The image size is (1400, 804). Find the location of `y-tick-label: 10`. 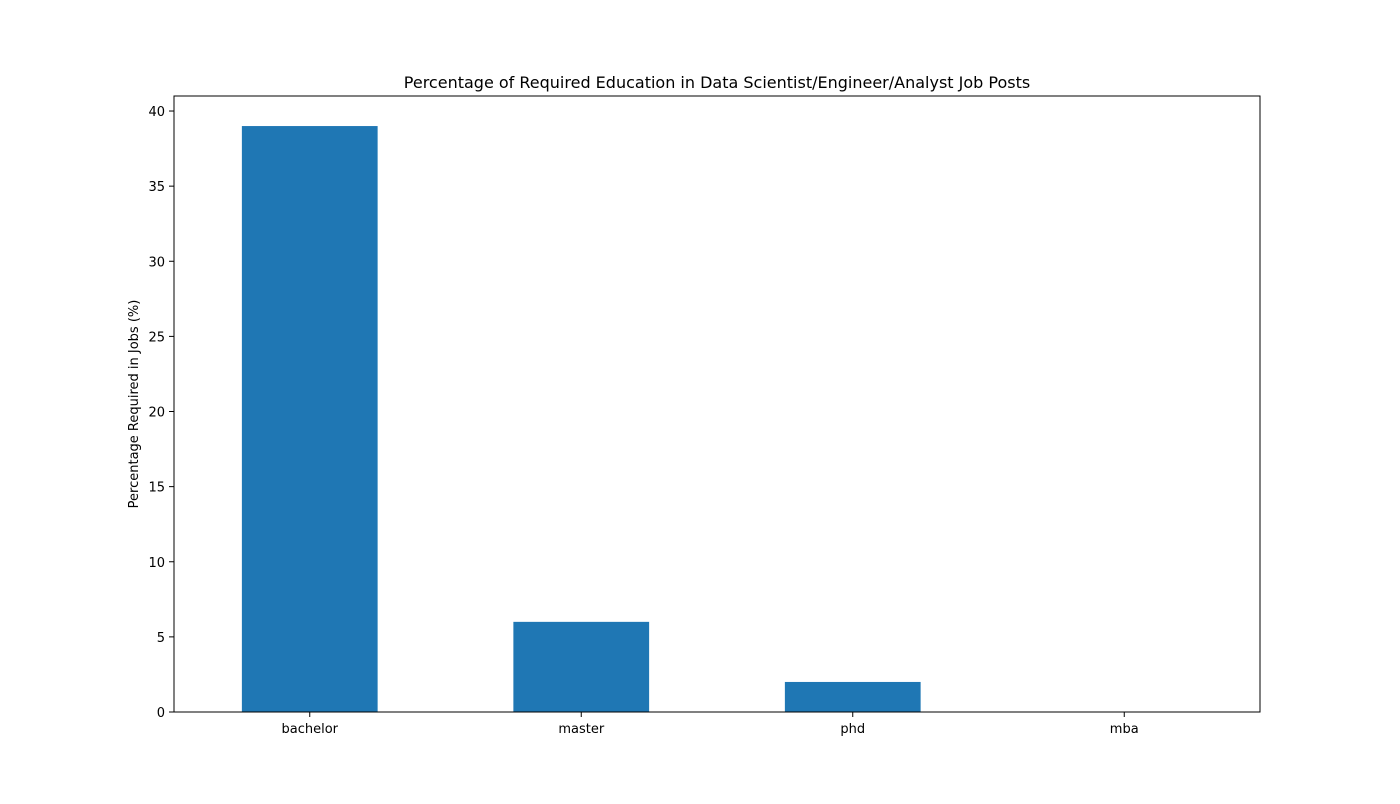

y-tick-label: 10 is located at coordinates (156, 563).